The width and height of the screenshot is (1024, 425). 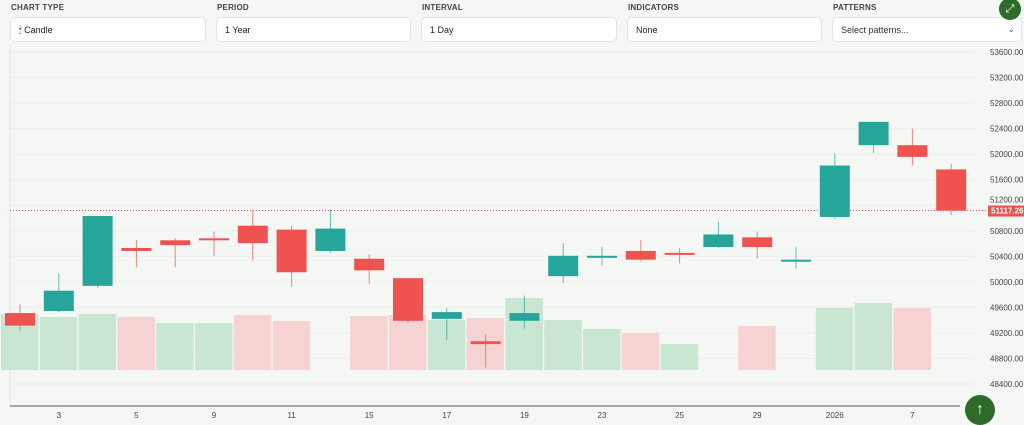 What do you see at coordinates (1007, 256) in the screenshot?
I see `y-tick-label: 50400.00` at bounding box center [1007, 256].